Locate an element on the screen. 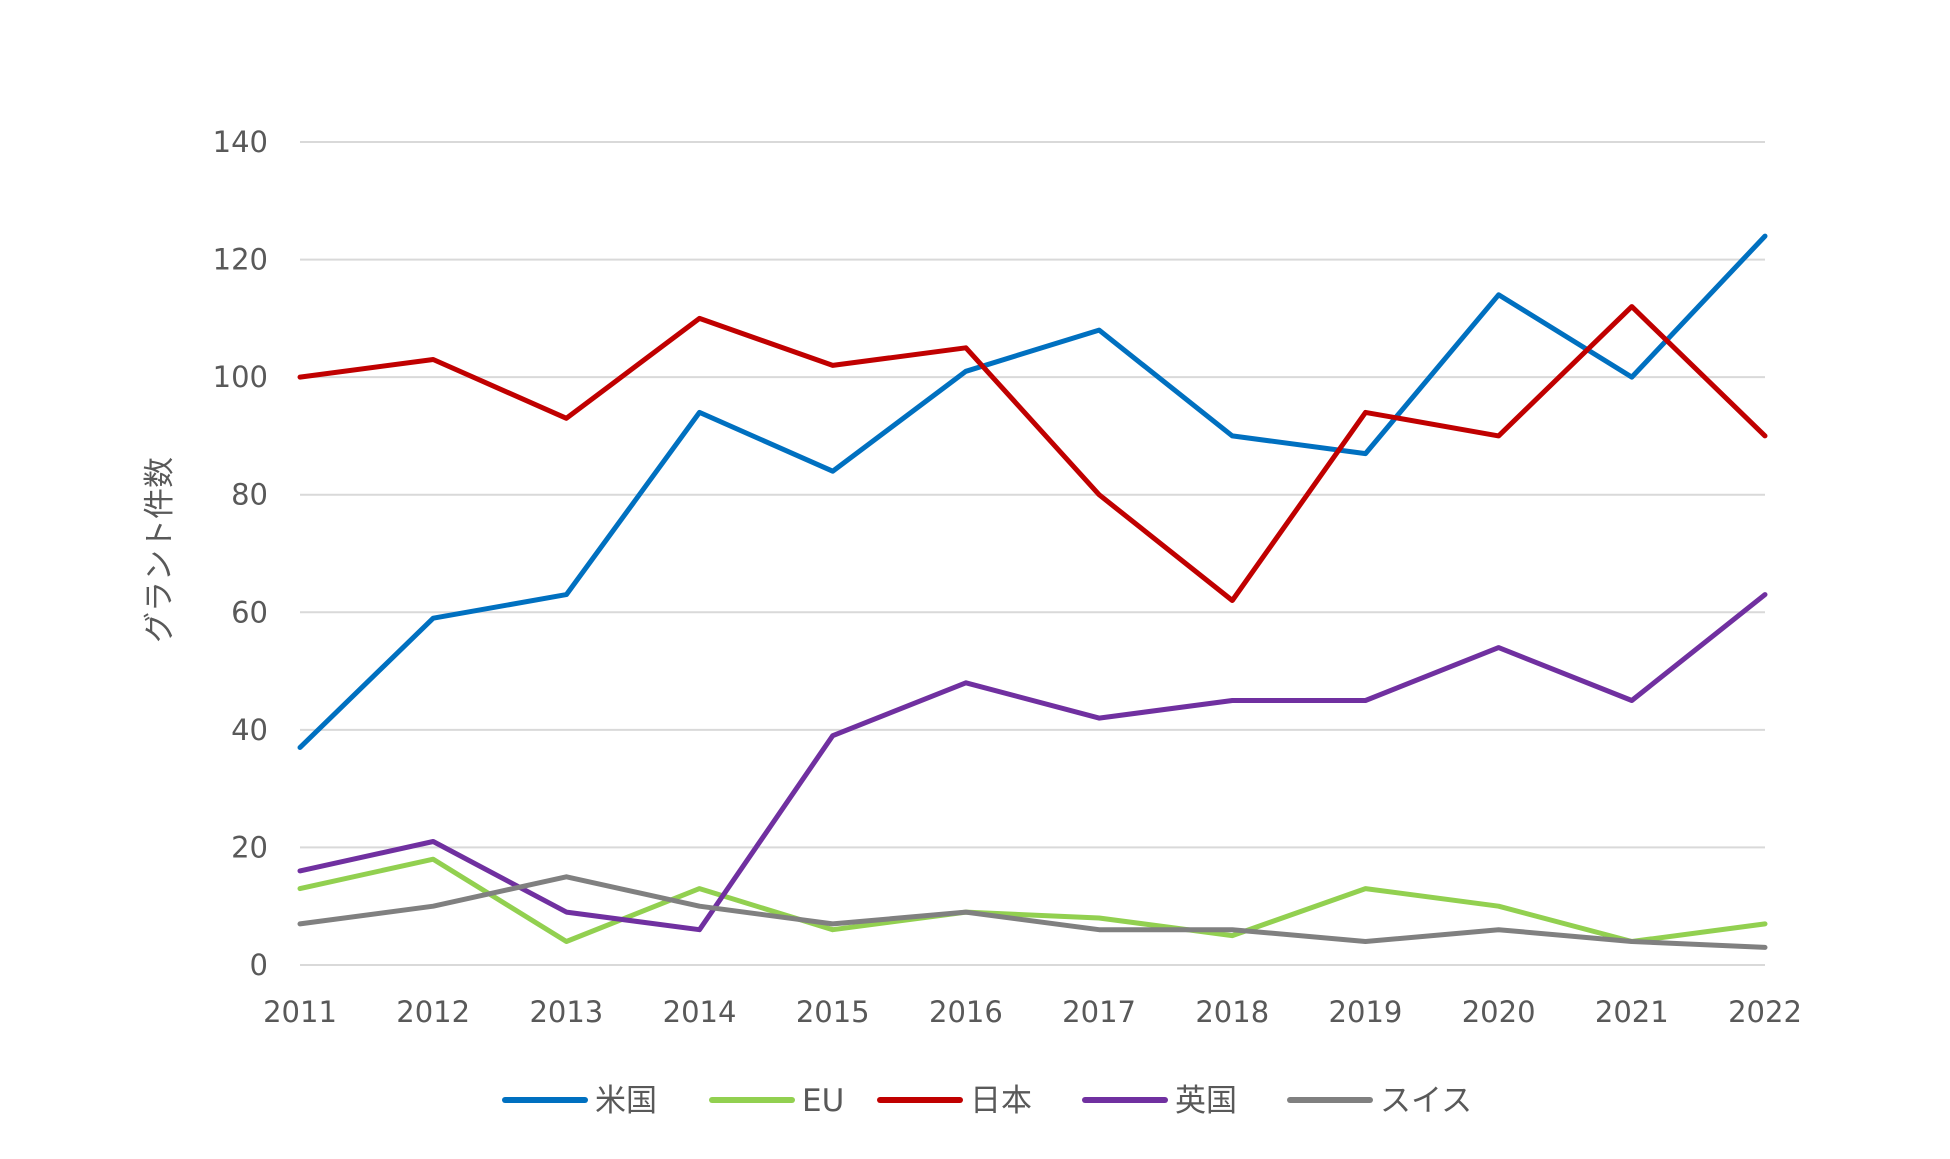  legend-label: 英国 is located at coordinates (1206, 1101).